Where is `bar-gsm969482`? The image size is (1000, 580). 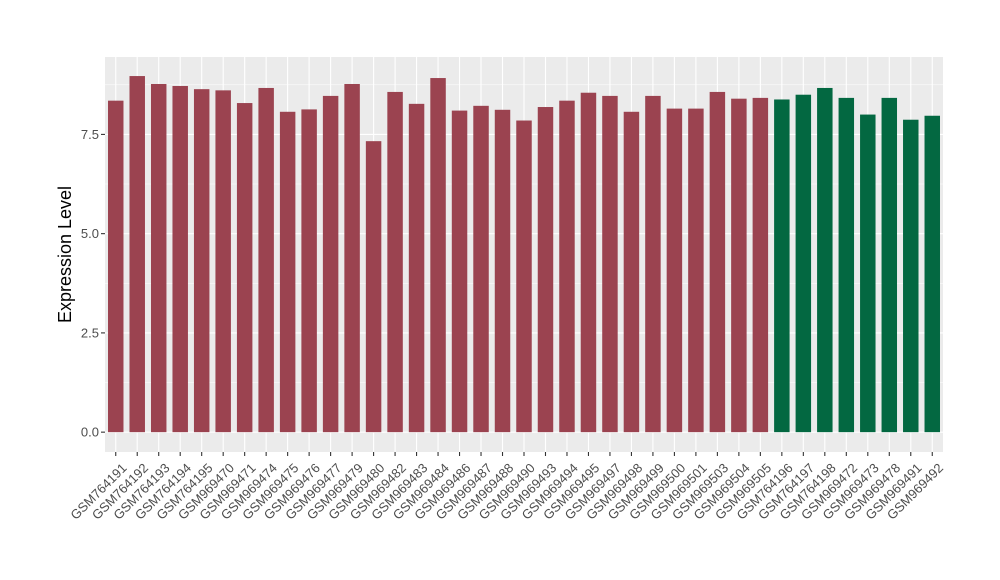
bar-gsm969482 is located at coordinates (395, 262).